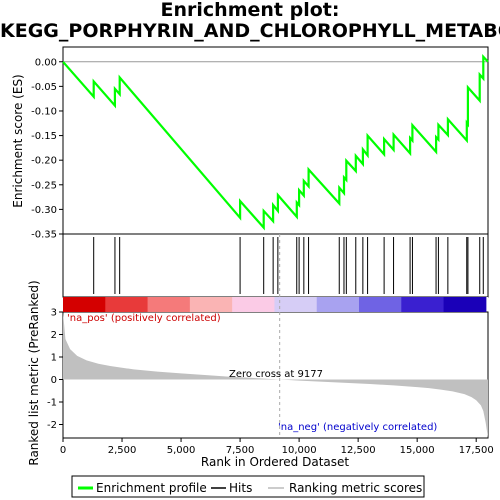 This screenshot has height=500, width=500. I want to click on neg-correlated-label: 'na_neg' (negatively correlated), so click(357, 427).